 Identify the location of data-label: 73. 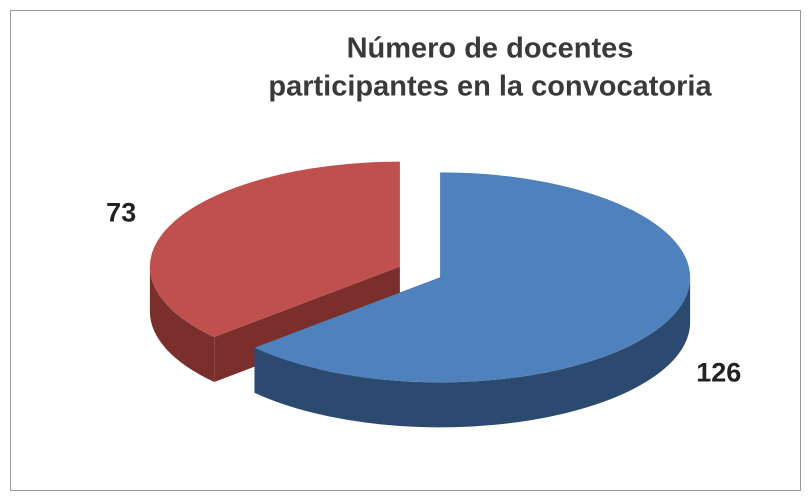
(121, 213).